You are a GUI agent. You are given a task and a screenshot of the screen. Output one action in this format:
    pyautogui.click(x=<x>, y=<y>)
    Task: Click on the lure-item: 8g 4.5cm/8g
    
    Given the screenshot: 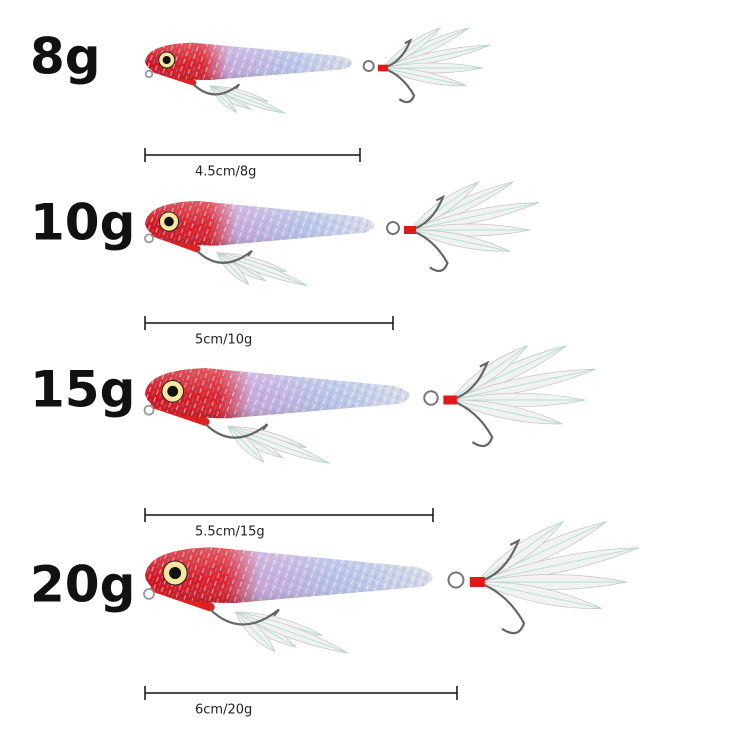 What is the action you would take?
    pyautogui.click(x=260, y=103)
    